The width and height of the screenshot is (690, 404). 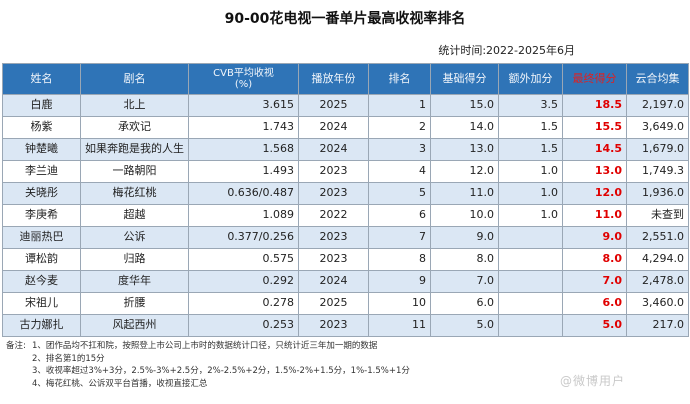 What do you see at coordinates (68, 358) in the screenshot?
I see `note-item: 2、排名第1的15分` at bounding box center [68, 358].